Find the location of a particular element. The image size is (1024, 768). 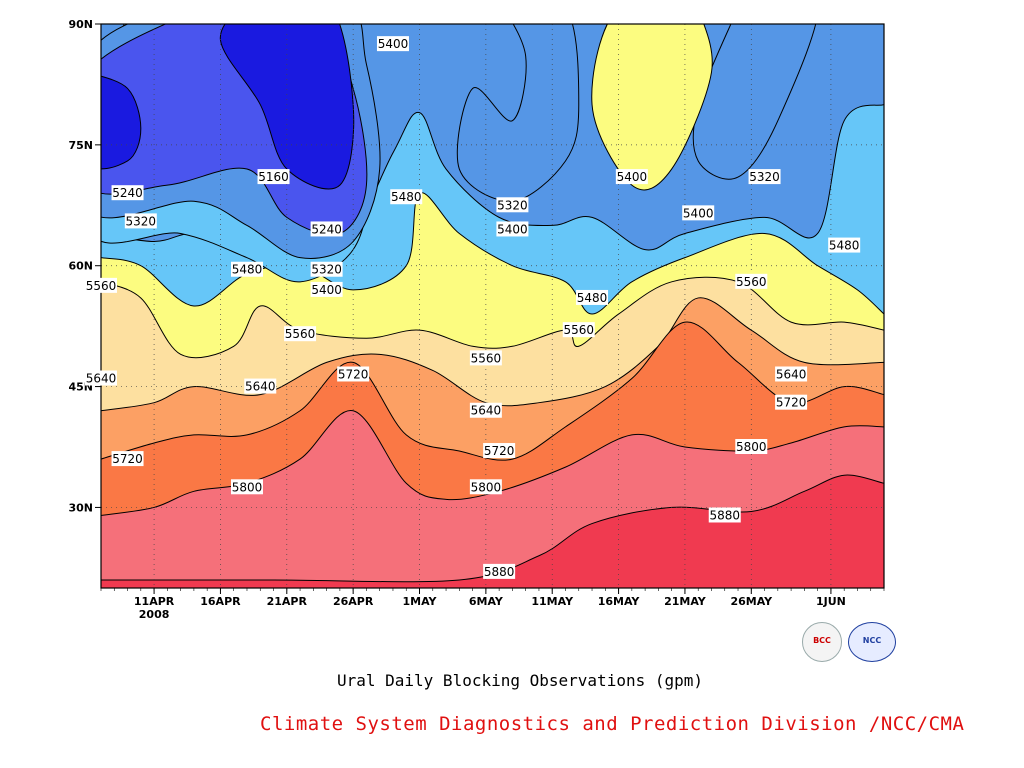

x-tick-label: 26APR is located at coordinates (353, 601).